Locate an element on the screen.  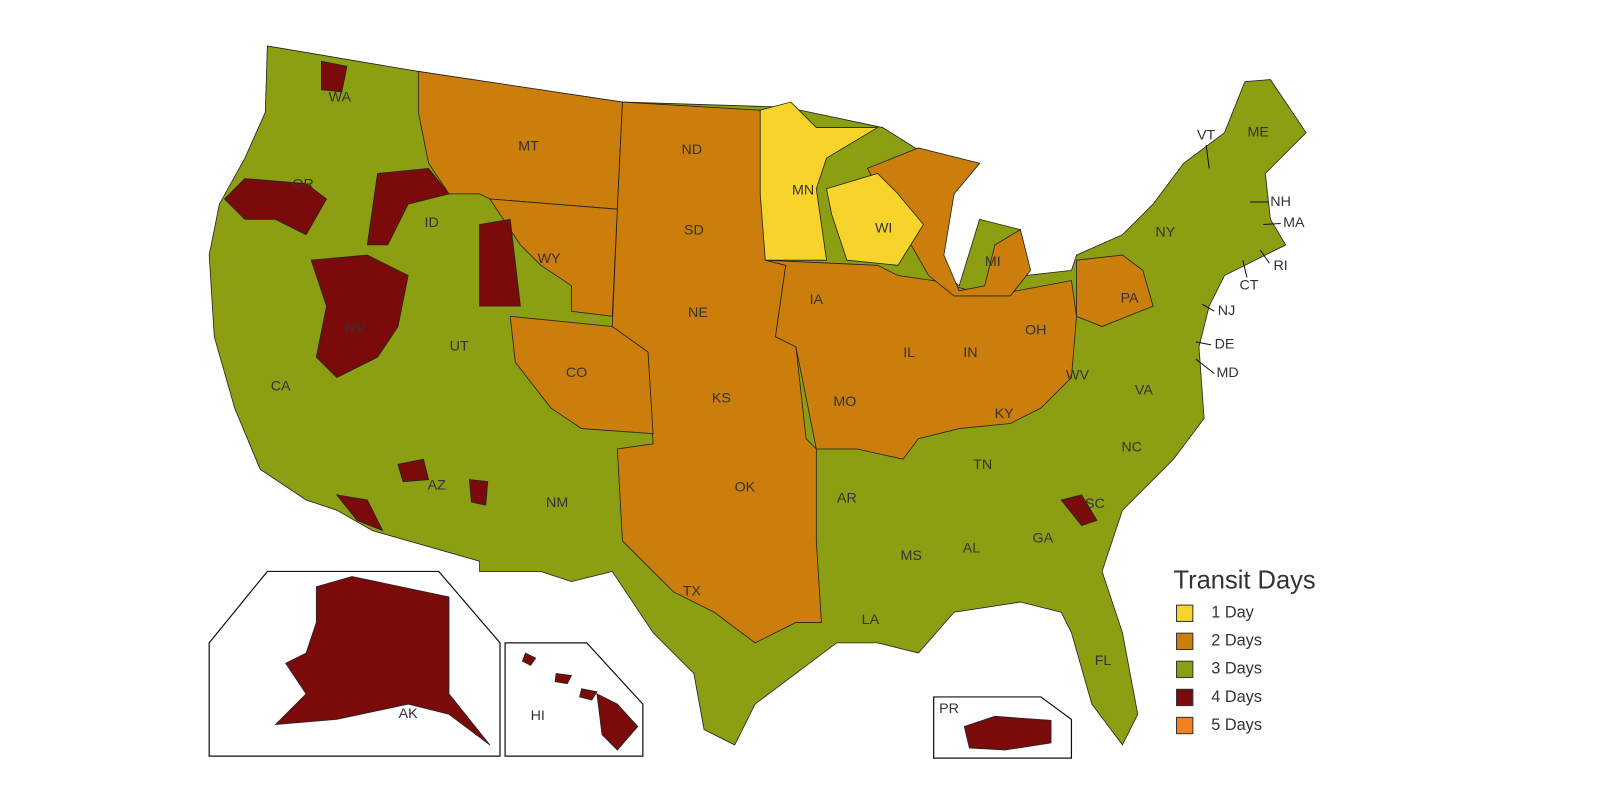
state-label: SC is located at coordinates (1095, 504).